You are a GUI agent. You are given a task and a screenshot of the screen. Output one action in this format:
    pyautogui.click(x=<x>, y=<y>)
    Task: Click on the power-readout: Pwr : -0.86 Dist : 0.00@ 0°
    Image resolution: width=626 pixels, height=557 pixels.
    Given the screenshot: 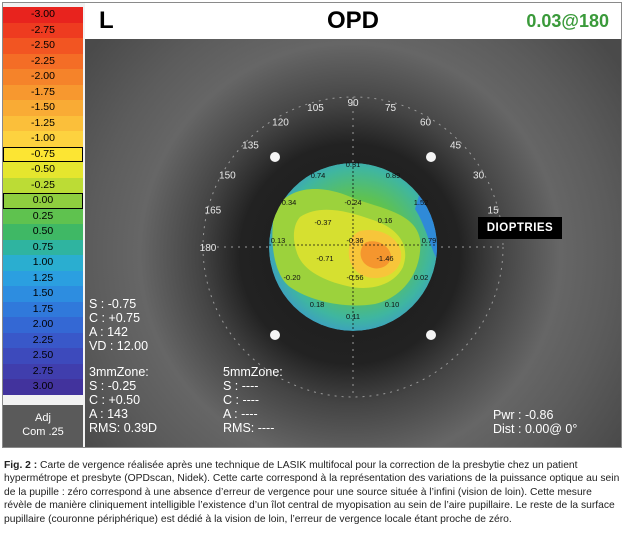 What is the action you would take?
    pyautogui.click(x=535, y=422)
    